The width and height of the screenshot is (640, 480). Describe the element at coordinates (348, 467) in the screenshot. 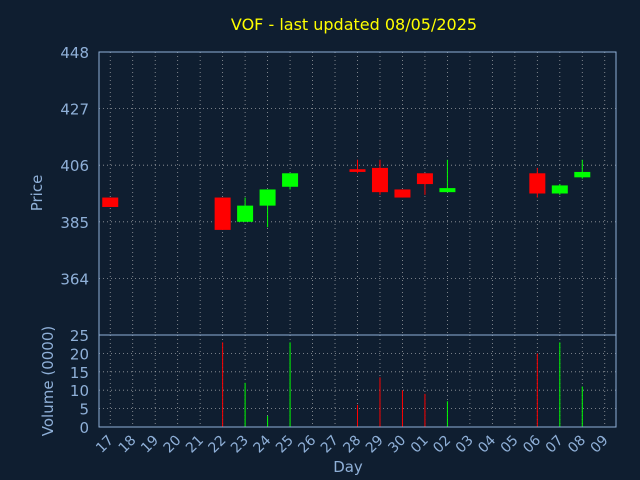

I see `x-axis-label: Day` at that location.